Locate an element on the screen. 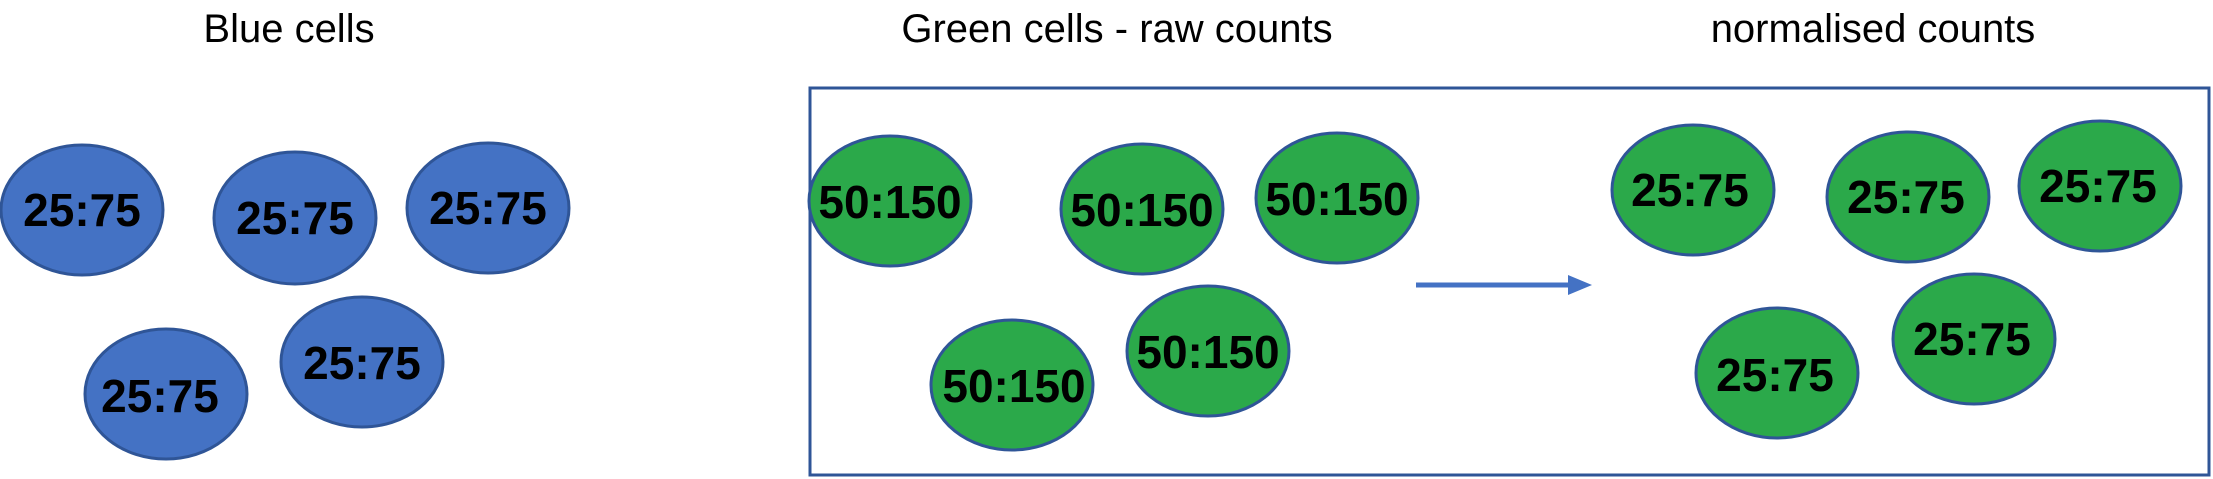 The height and width of the screenshot is (479, 2213). blue-cells-title: Blue cells is located at coordinates (288, 29).